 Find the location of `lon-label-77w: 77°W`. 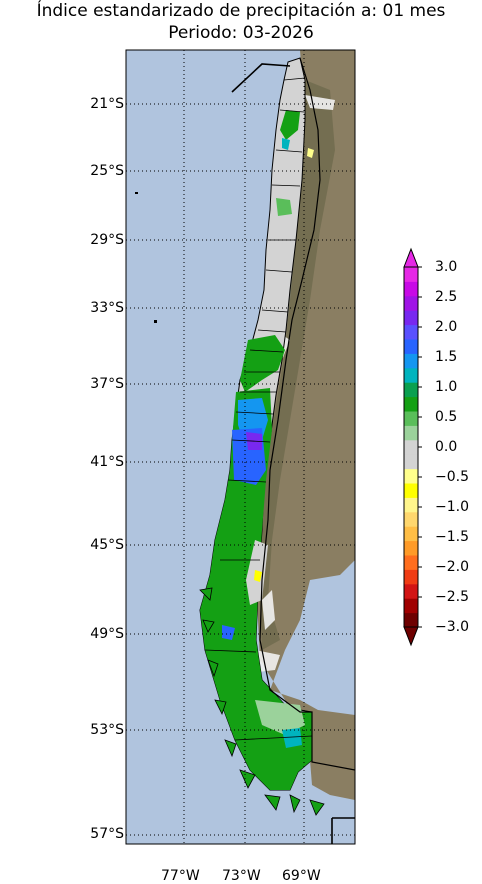

lon-label-77w: 77°W is located at coordinates (180, 876).